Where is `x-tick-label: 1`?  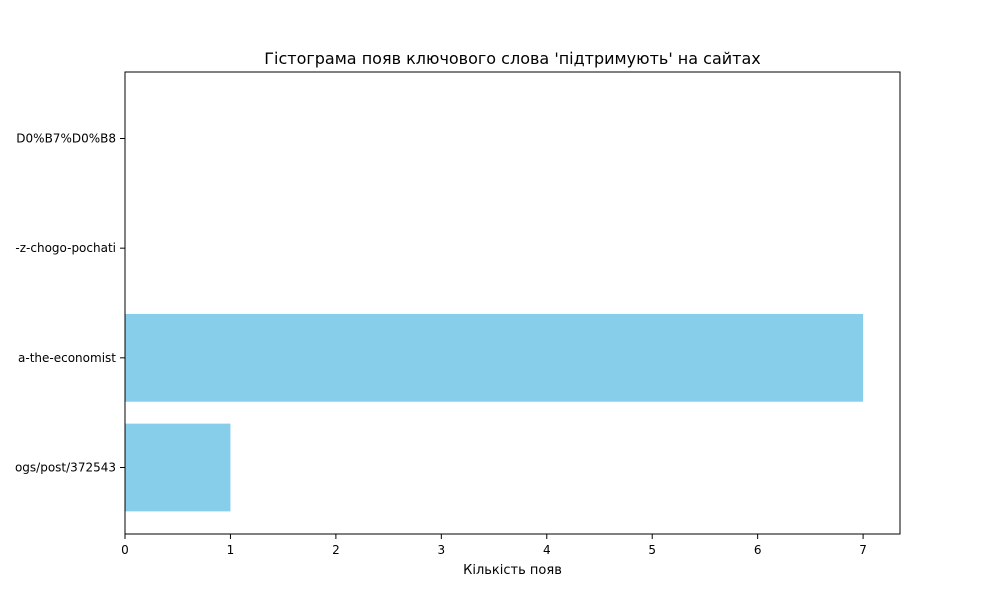
x-tick-label: 1 is located at coordinates (231, 550).